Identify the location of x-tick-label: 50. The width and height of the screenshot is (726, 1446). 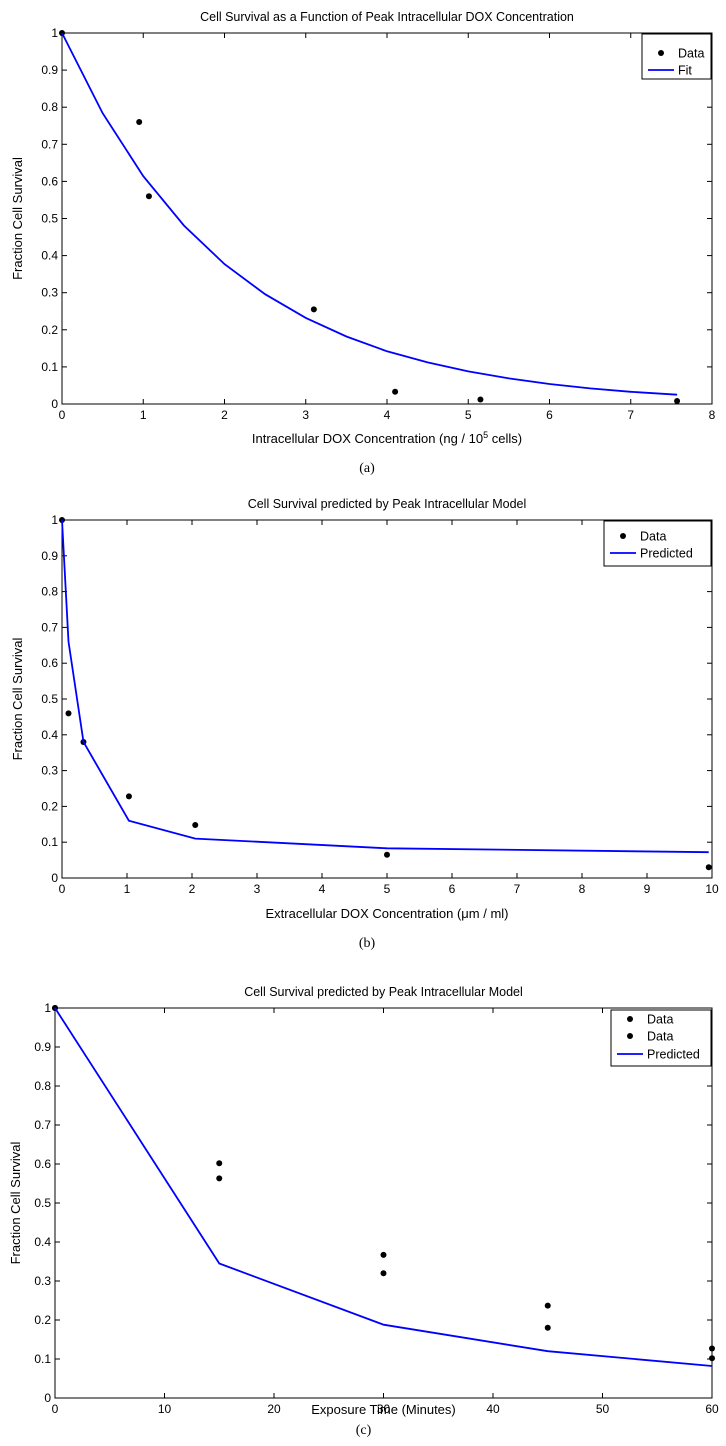
(603, 1409).